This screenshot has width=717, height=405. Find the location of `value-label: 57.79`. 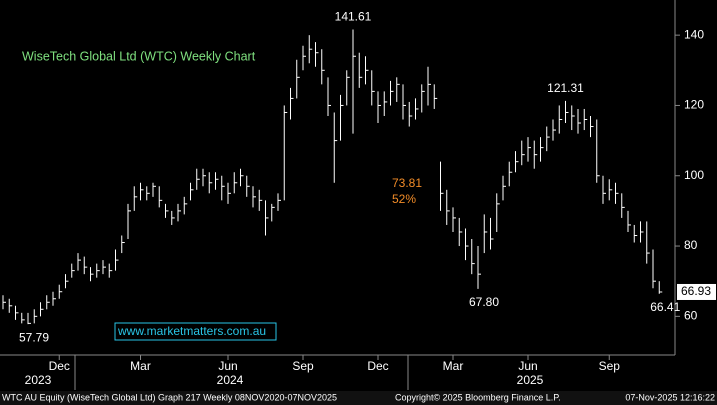

value-label: 57.79 is located at coordinates (34, 337).